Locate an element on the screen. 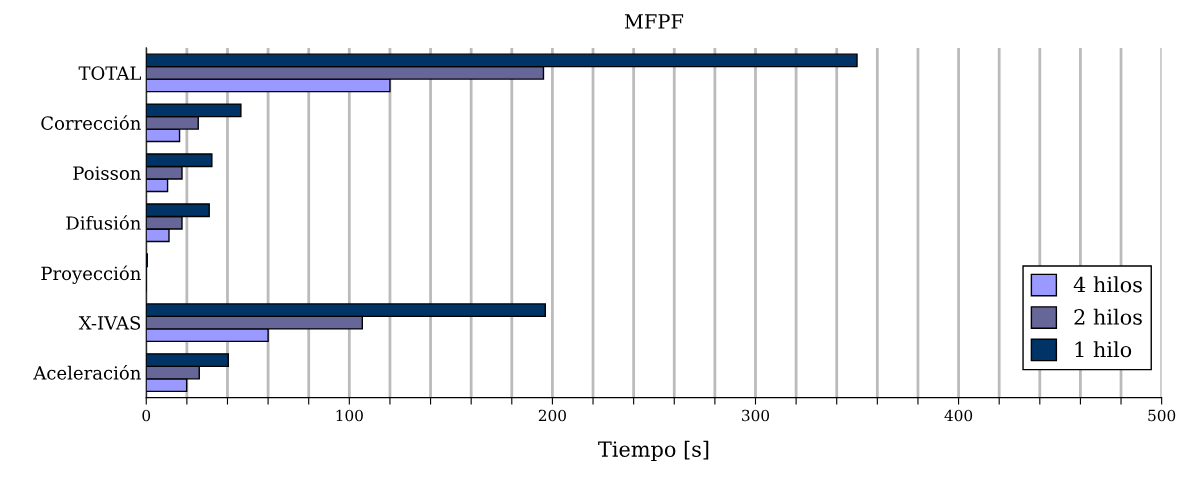 This screenshot has height=479, width=1189. legend-label: 1 hilo is located at coordinates (1103, 349).